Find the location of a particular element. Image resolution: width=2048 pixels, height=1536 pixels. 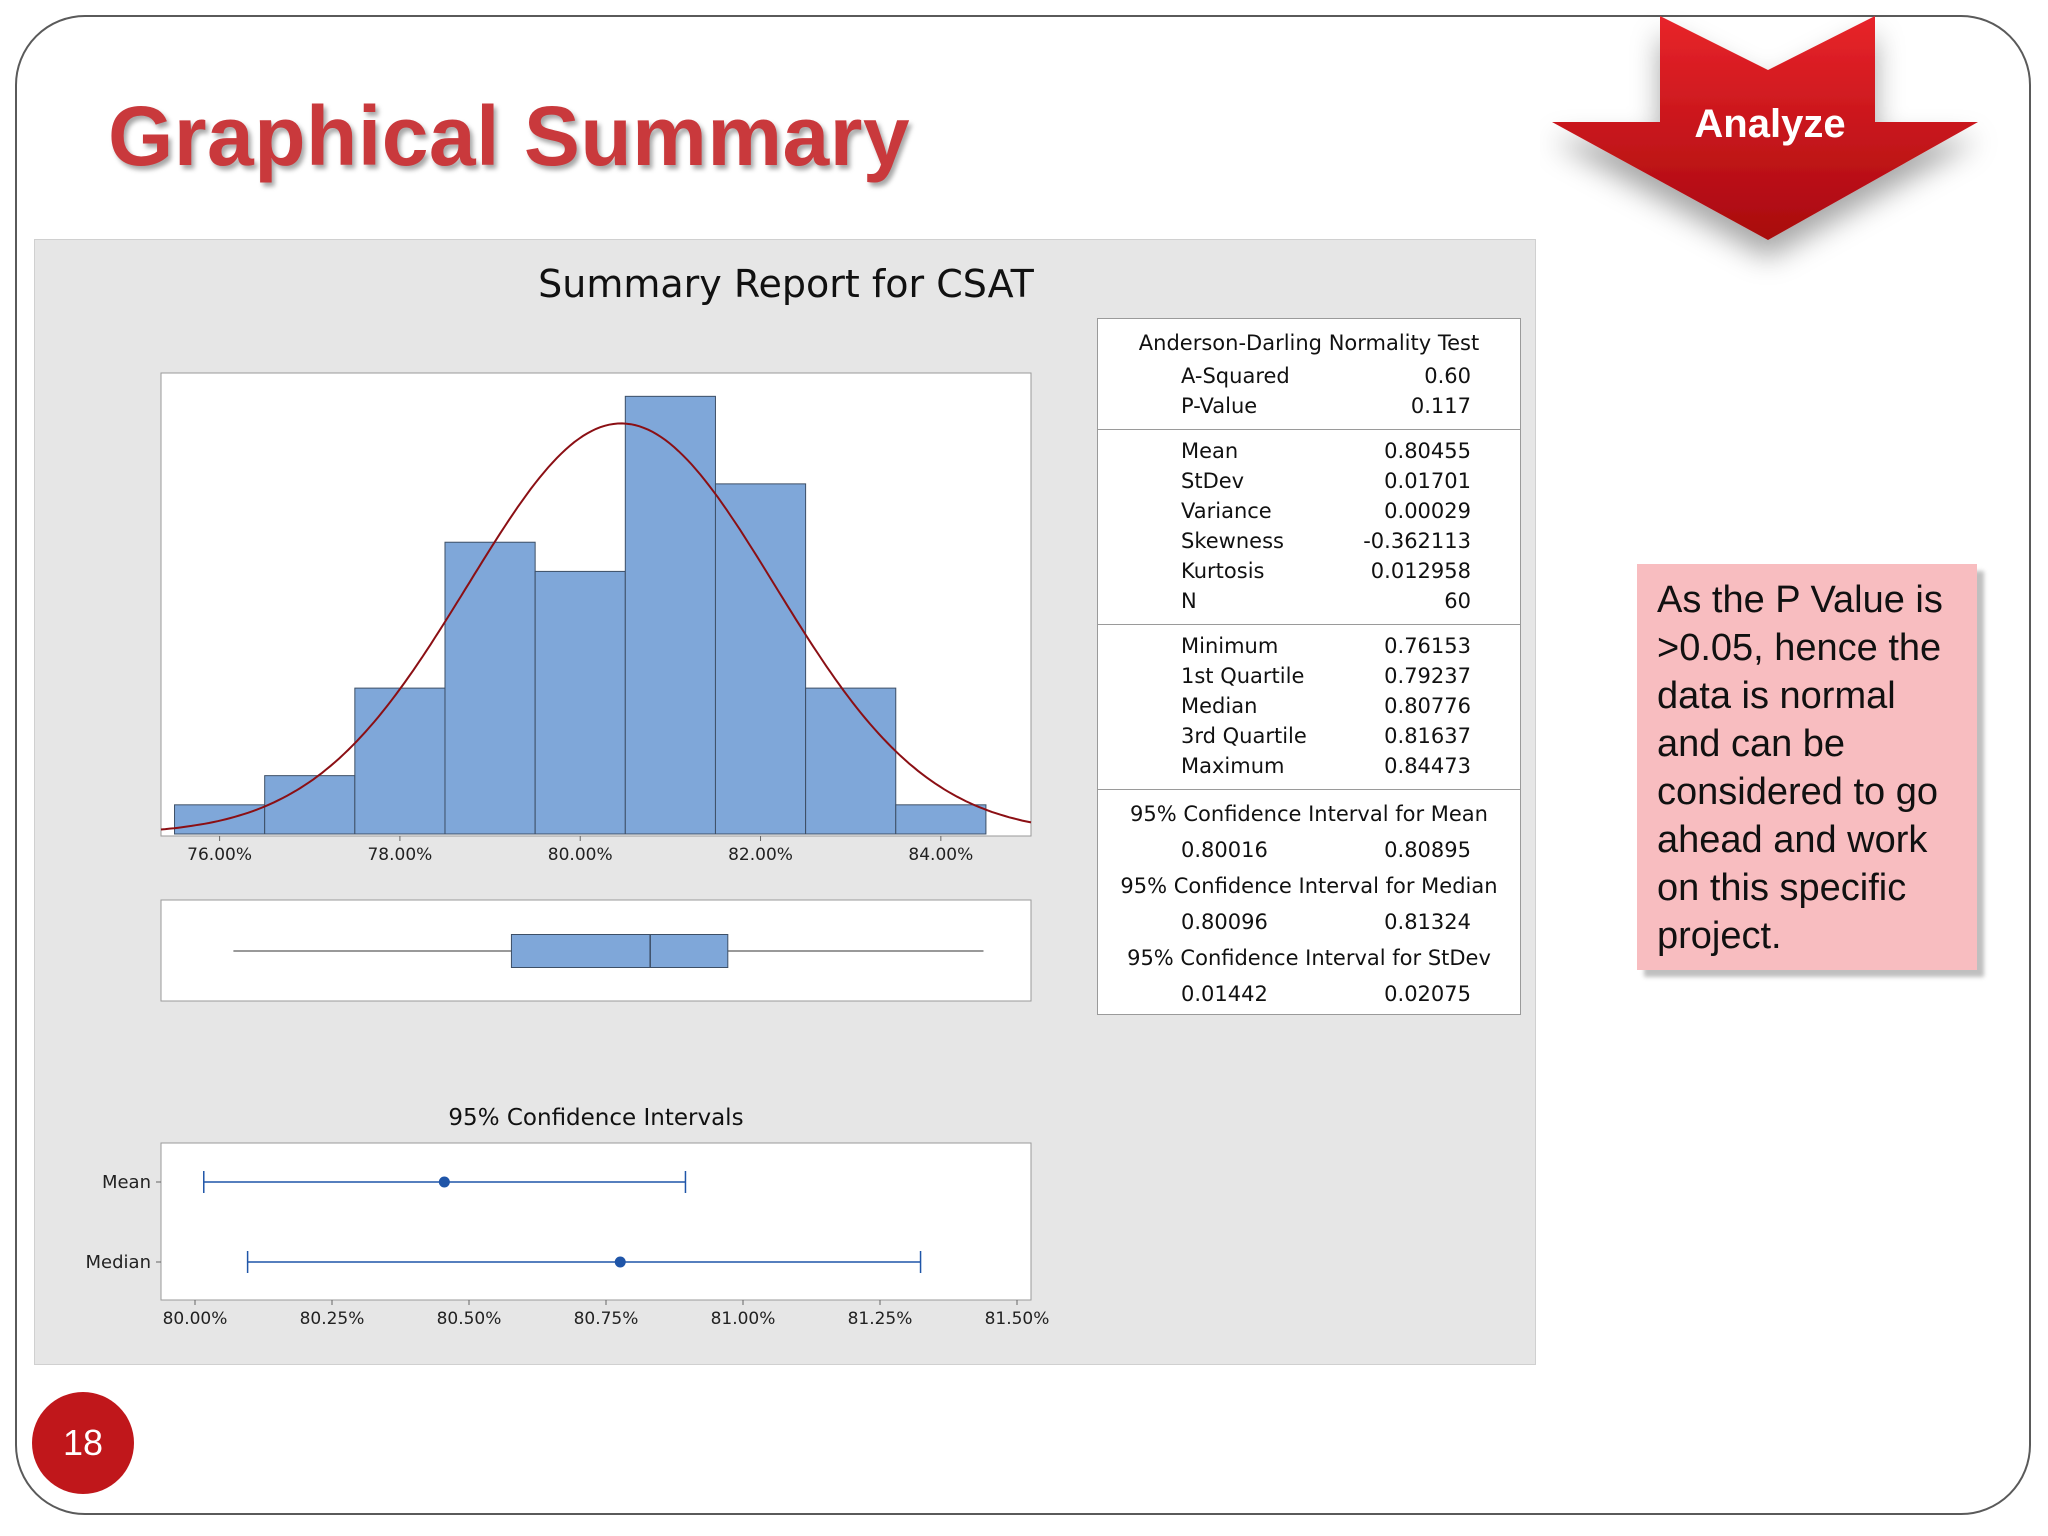

x-tick-label: 81.00% is located at coordinates (743, 1319).